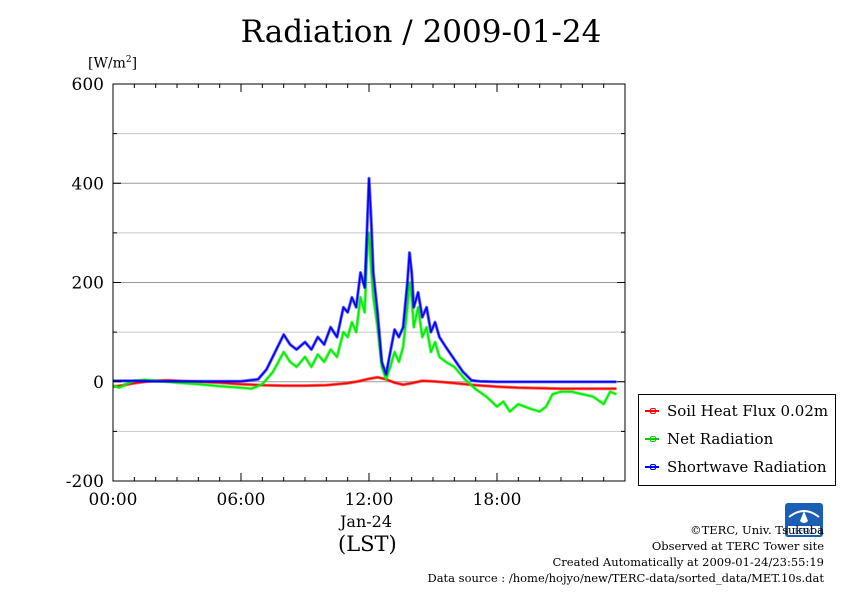 The width and height of the screenshot is (842, 595). What do you see at coordinates (369, 500) in the screenshot?
I see `x-tick-label: 12:00` at bounding box center [369, 500].